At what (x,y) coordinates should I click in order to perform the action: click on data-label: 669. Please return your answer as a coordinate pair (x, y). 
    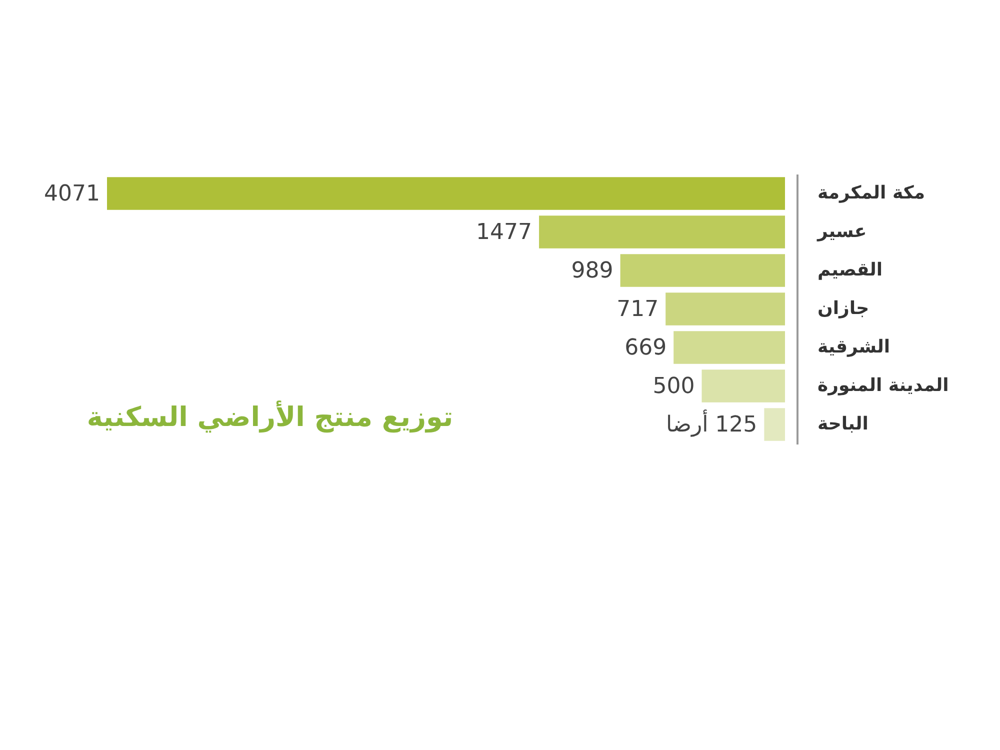
    Looking at the image, I should click on (645, 348).